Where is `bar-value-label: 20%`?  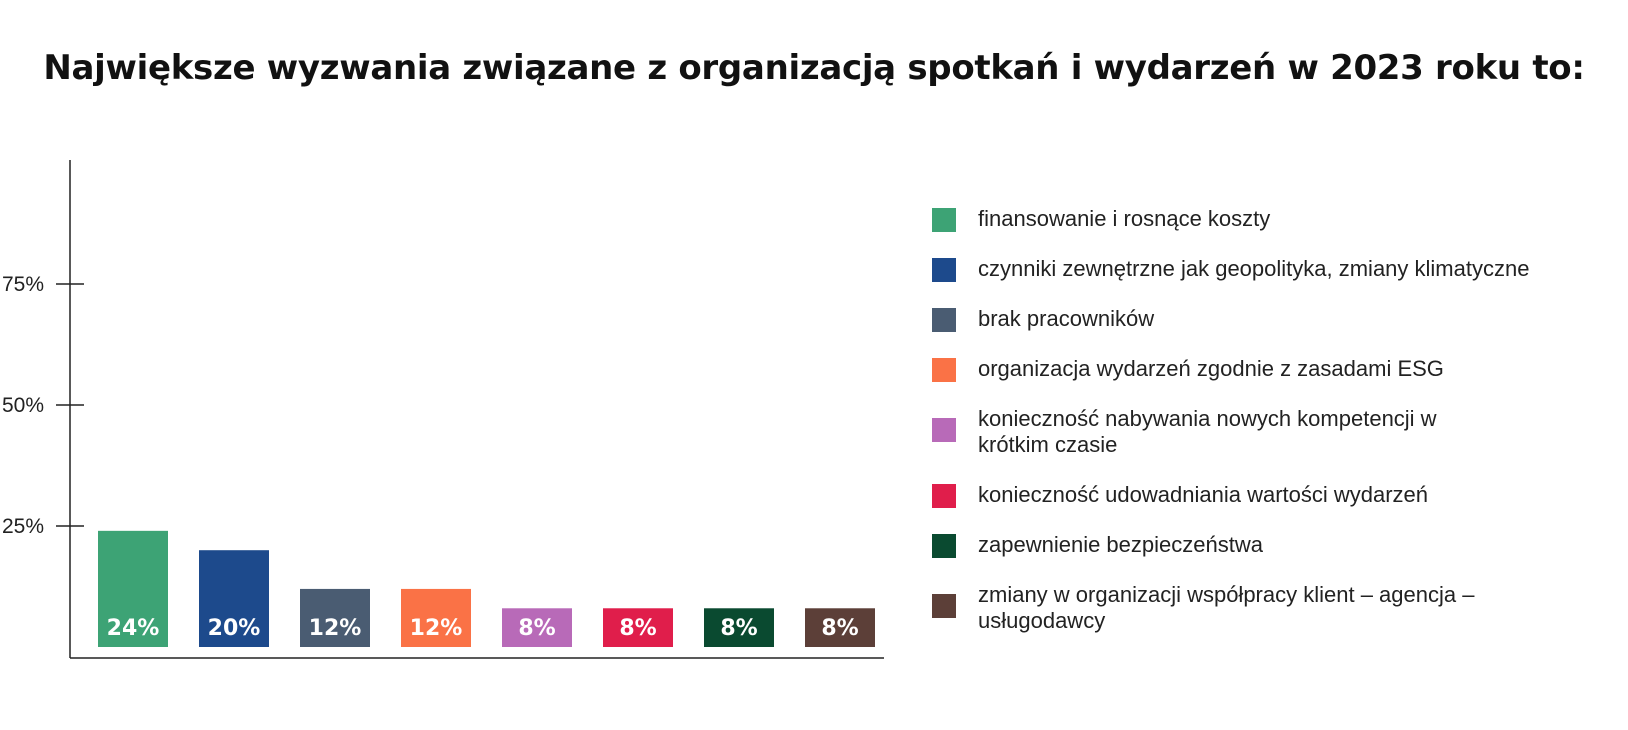
bar-value-label: 20% is located at coordinates (234, 628).